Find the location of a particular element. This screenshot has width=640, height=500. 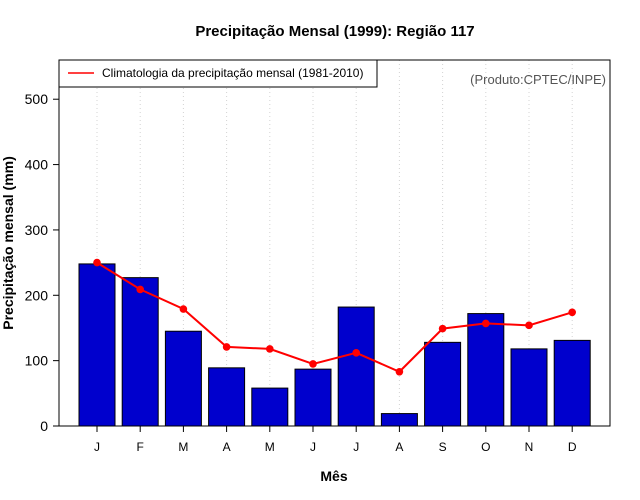

y-axis: 0 100 200 300 400 500 is located at coordinates (42, 262).